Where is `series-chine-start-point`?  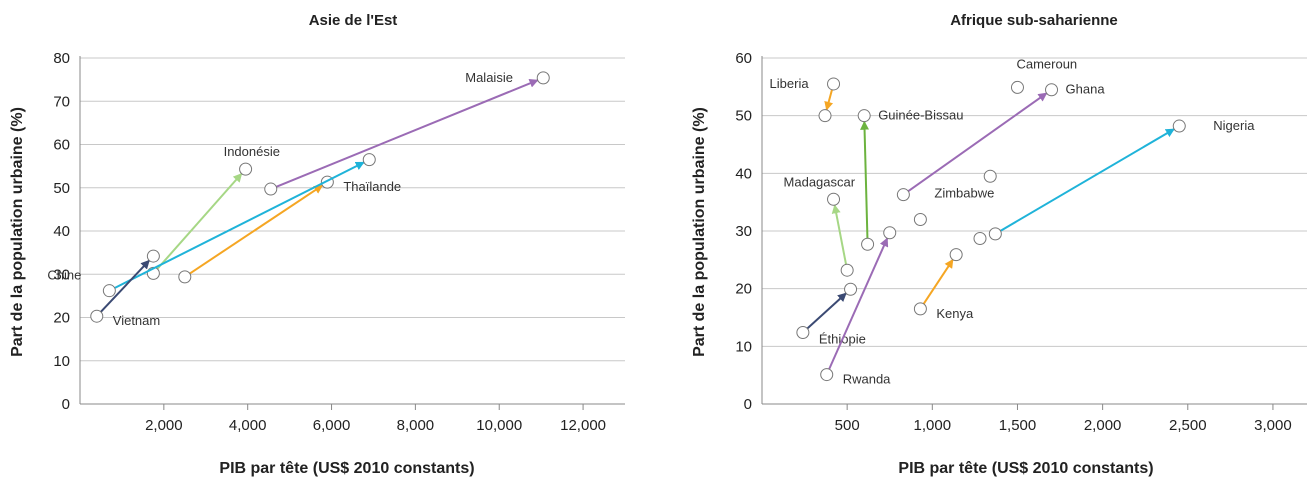
series-chine-start-point is located at coordinates (109, 291).